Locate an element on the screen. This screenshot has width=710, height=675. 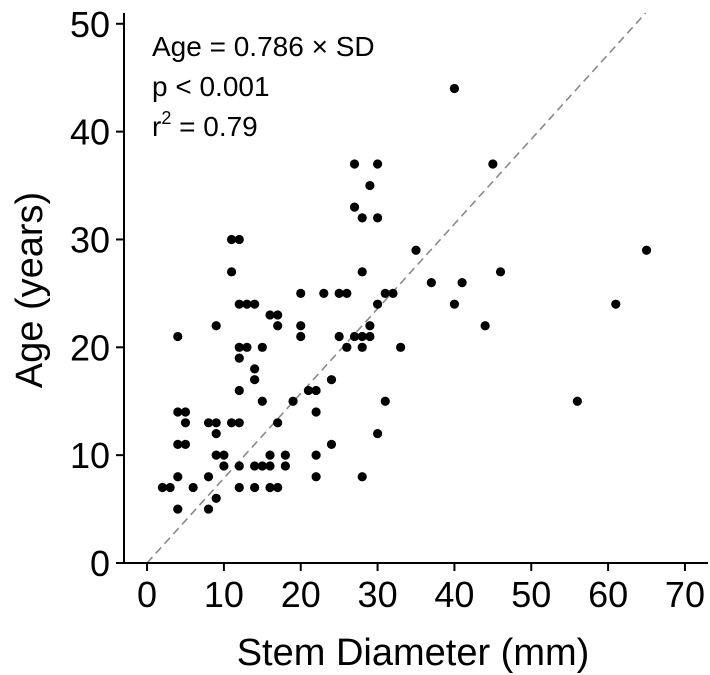
r-squared-symbol: r is located at coordinates (156, 126).